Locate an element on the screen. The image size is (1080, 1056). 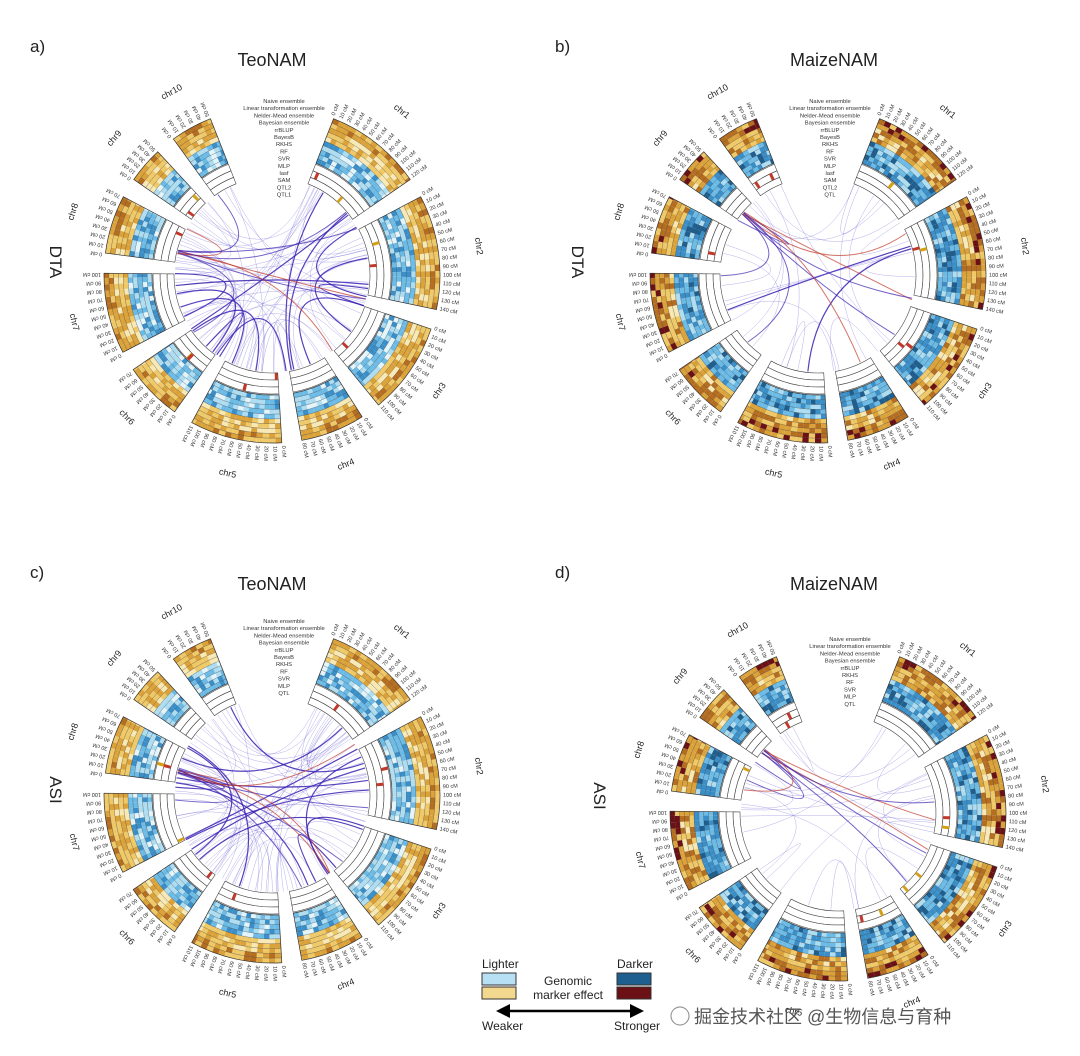
tick-label: 0 cM is located at coordinates (829, 451).